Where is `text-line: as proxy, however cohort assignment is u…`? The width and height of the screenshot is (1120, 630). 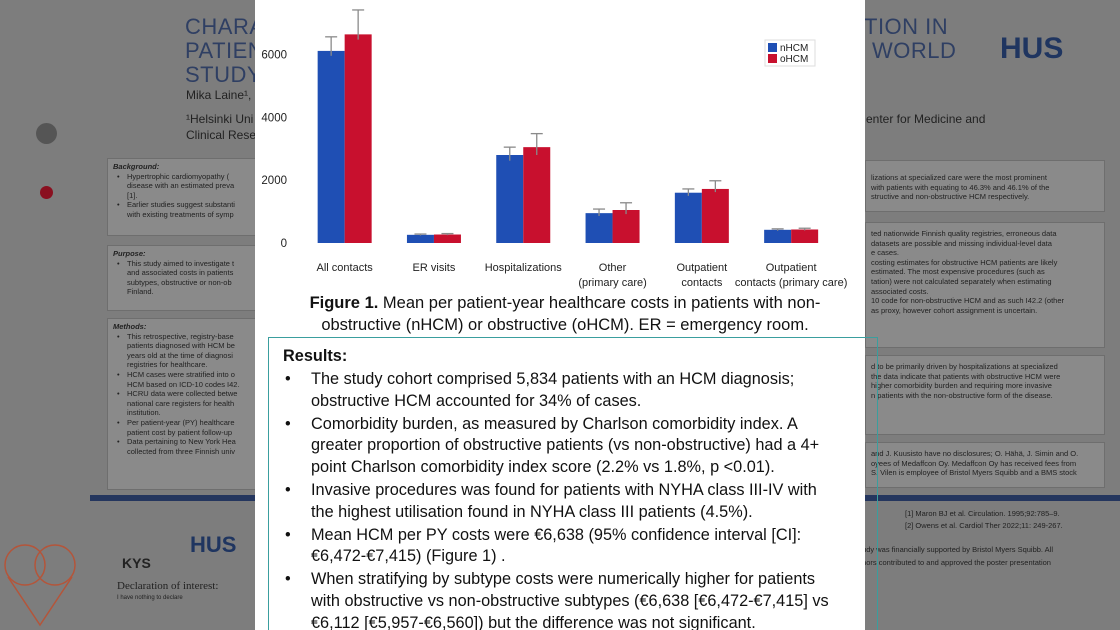 text-line: as proxy, however cohort assignment is u… is located at coordinates (954, 310).